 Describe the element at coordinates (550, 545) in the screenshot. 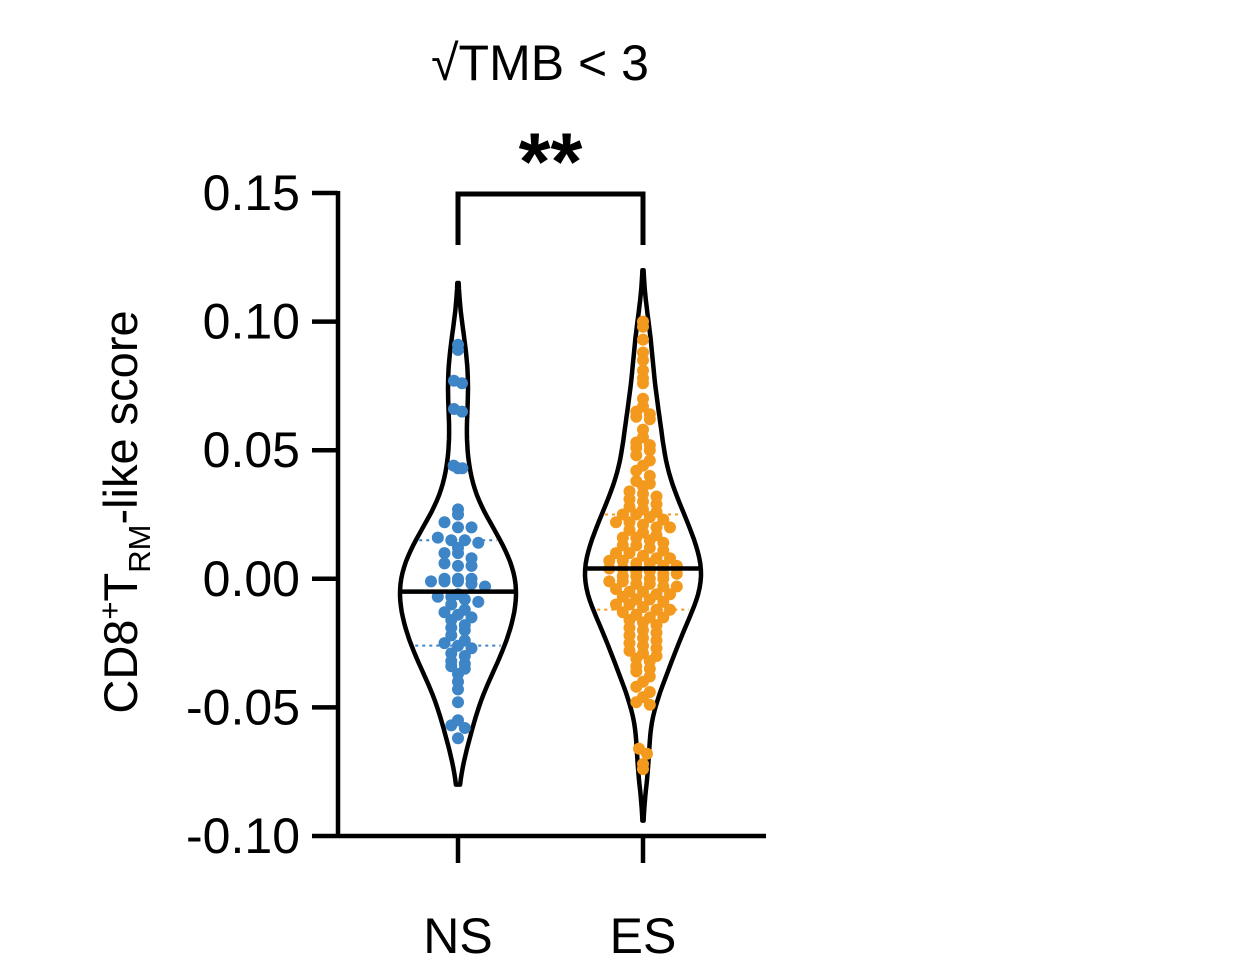

I see `violins` at that location.